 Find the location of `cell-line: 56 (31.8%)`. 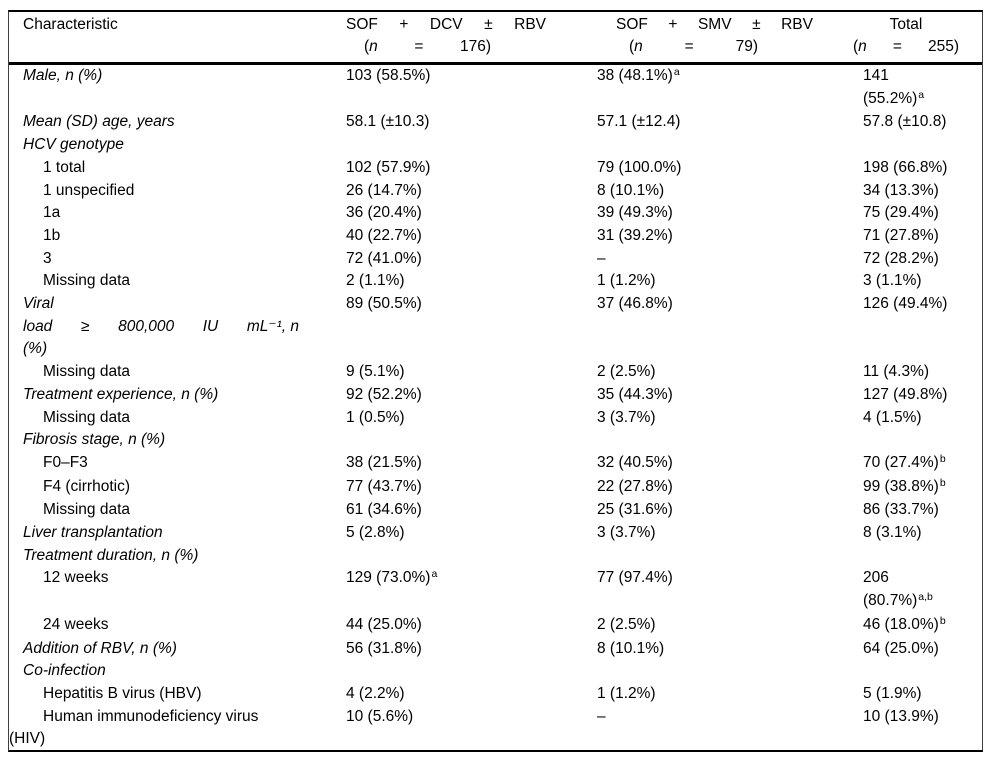

cell-line: 56 (31.8%) is located at coordinates (471, 649).